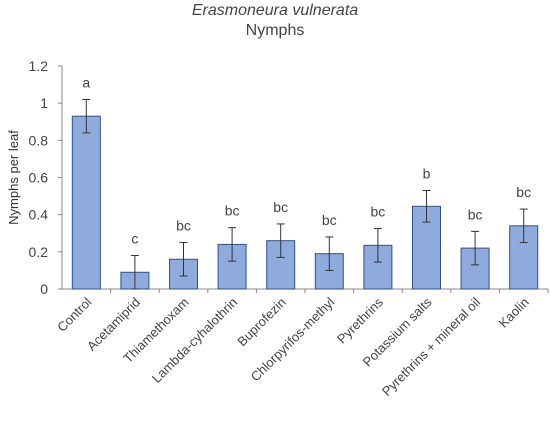 The height and width of the screenshot is (426, 550). Describe the element at coordinates (275, 30) in the screenshot. I see `chart-subtitle: Nymphs` at that location.